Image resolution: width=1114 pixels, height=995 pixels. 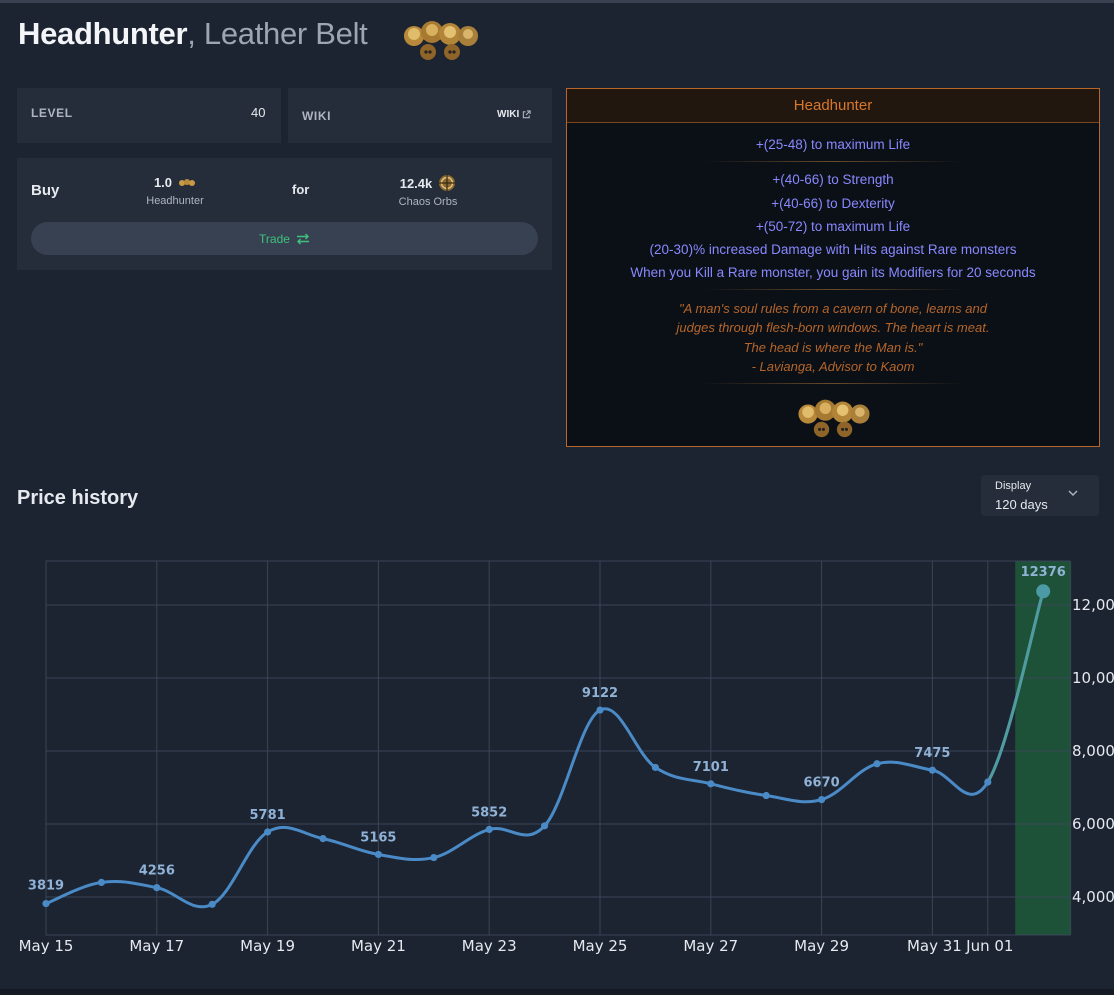 What do you see at coordinates (447, 183) in the screenshot?
I see `chaos-orb-icon` at bounding box center [447, 183].